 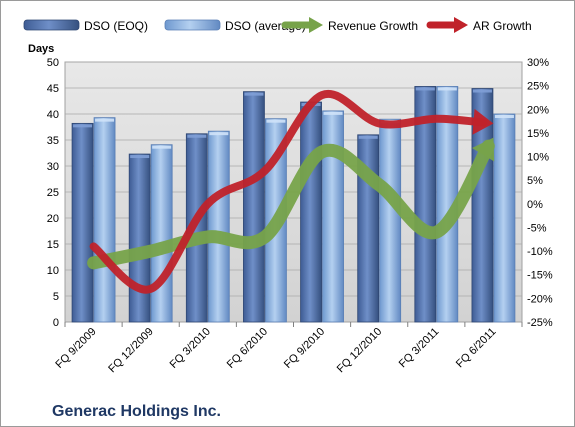 What do you see at coordinates (53, 219) in the screenshot?
I see `y-tick-label: 20` at bounding box center [53, 219].